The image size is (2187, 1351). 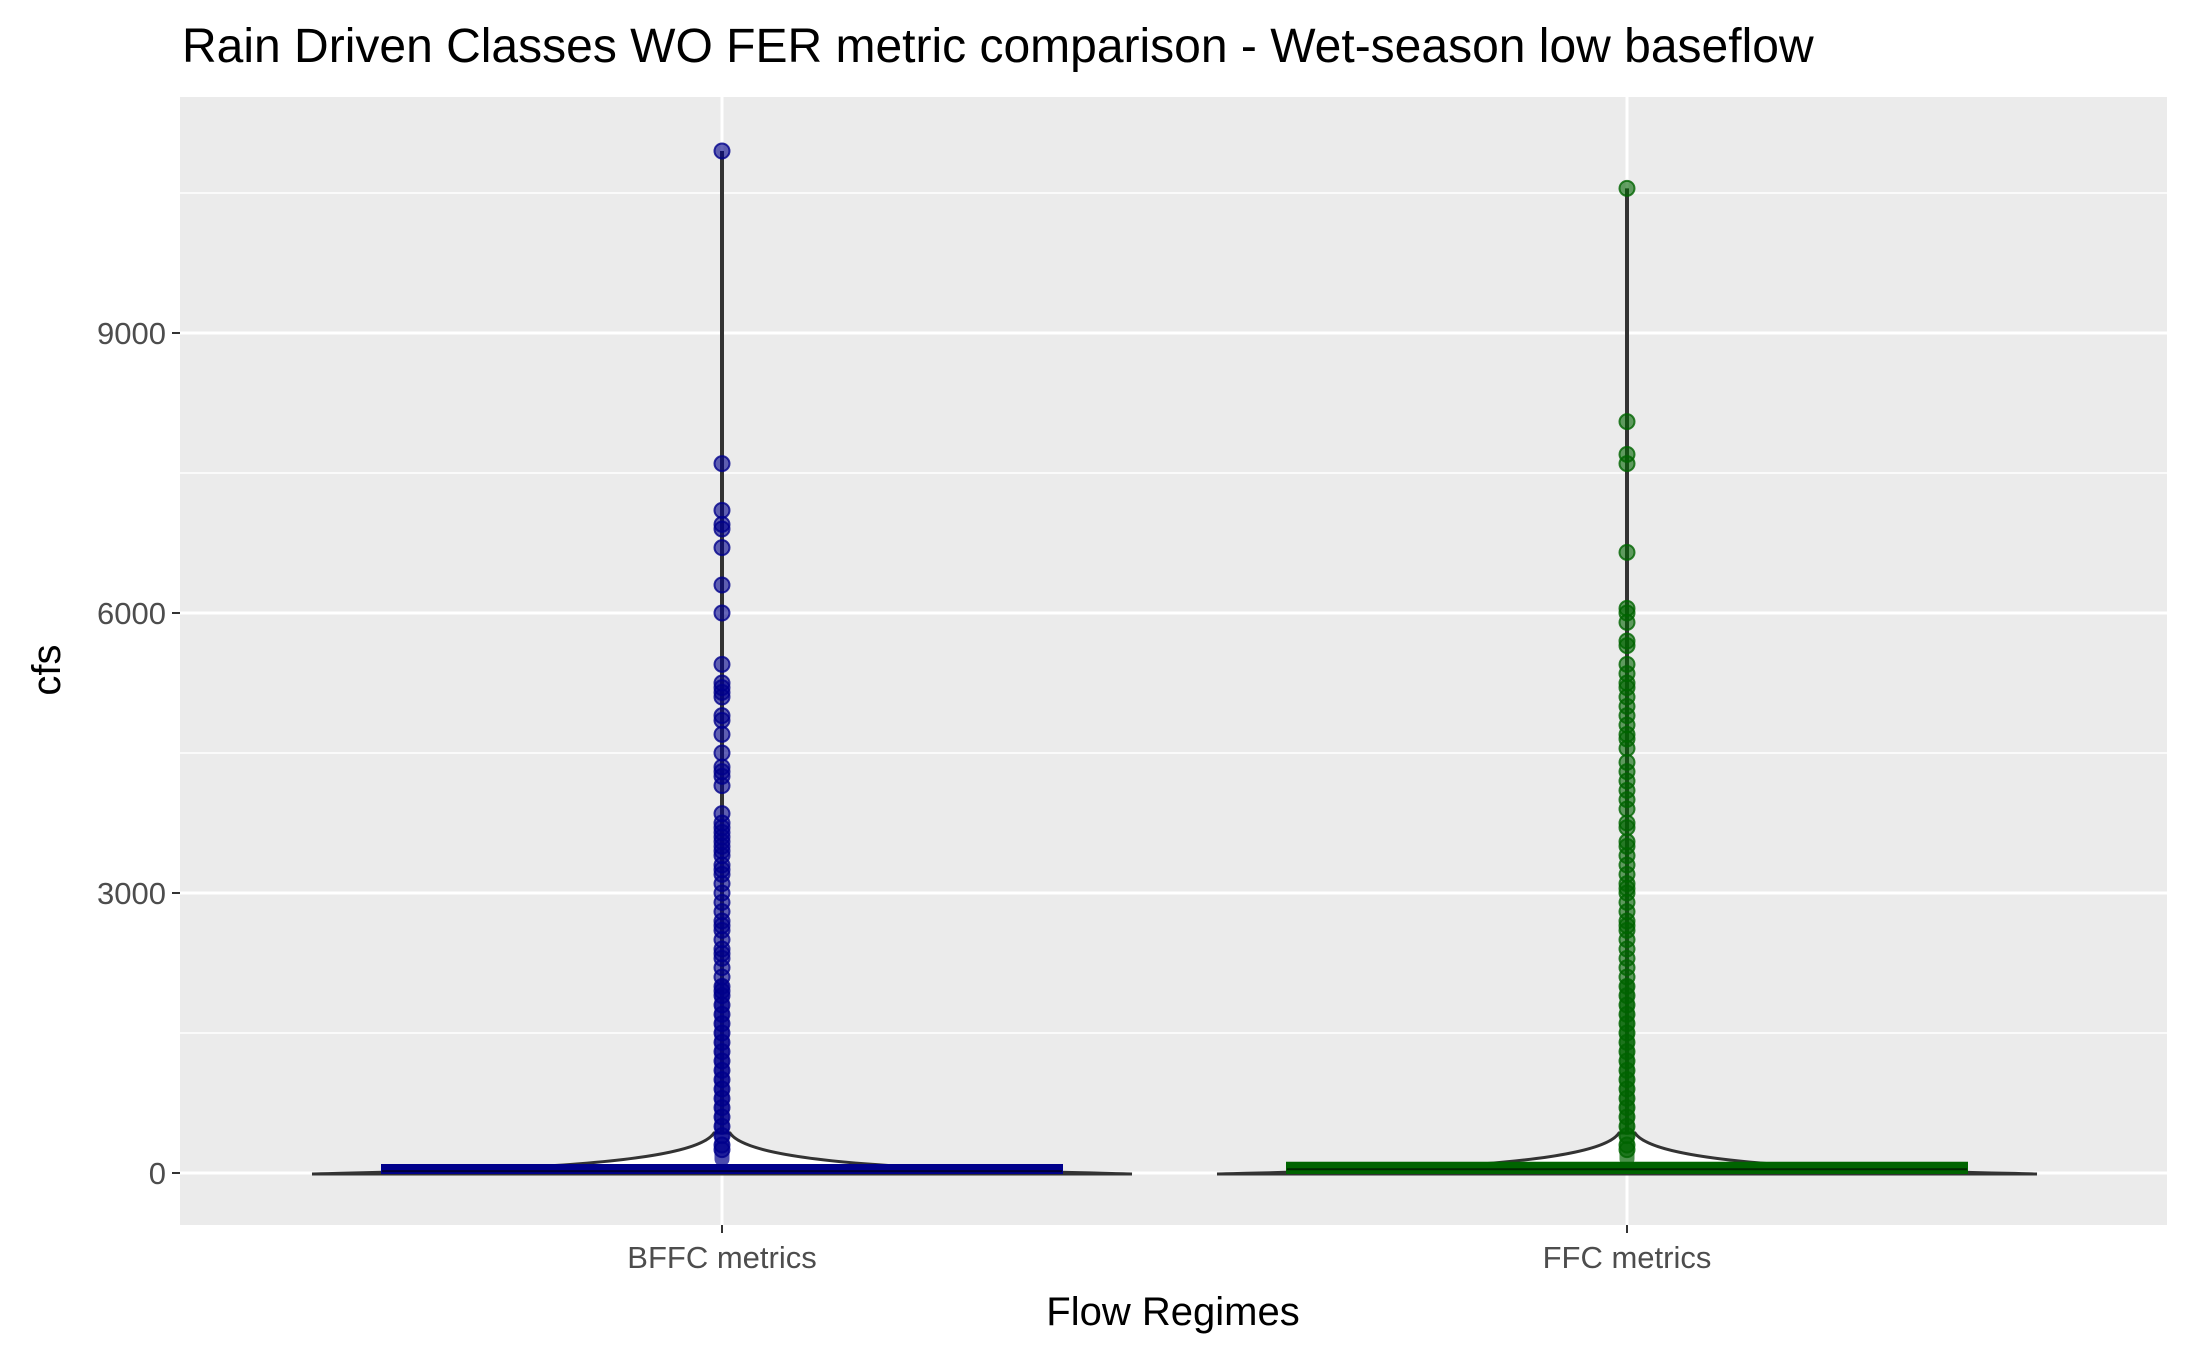 I want to click on y-tick-label: 3000, so click(x=131, y=893).